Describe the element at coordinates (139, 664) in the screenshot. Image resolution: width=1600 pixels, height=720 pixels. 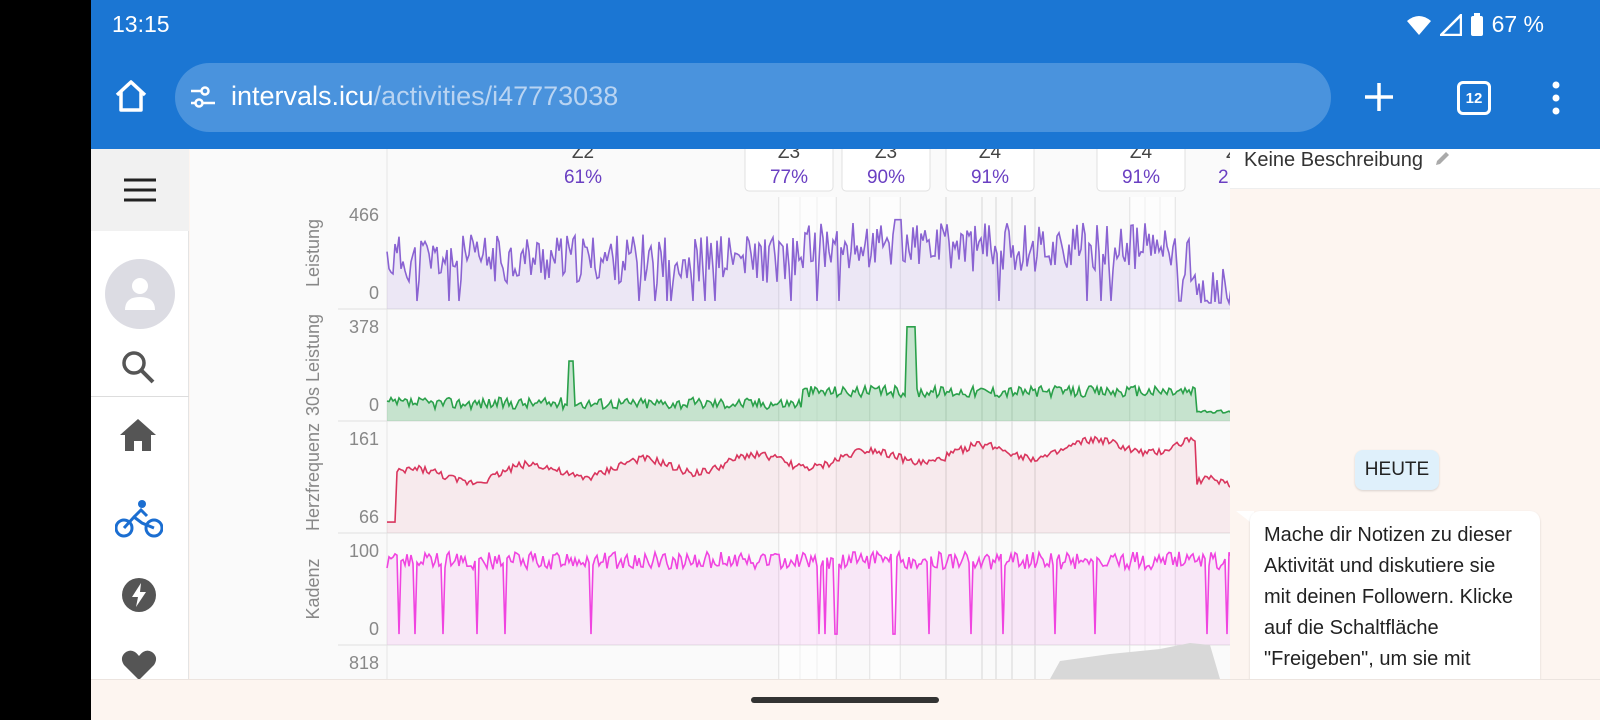
I see `heart-icon` at that location.